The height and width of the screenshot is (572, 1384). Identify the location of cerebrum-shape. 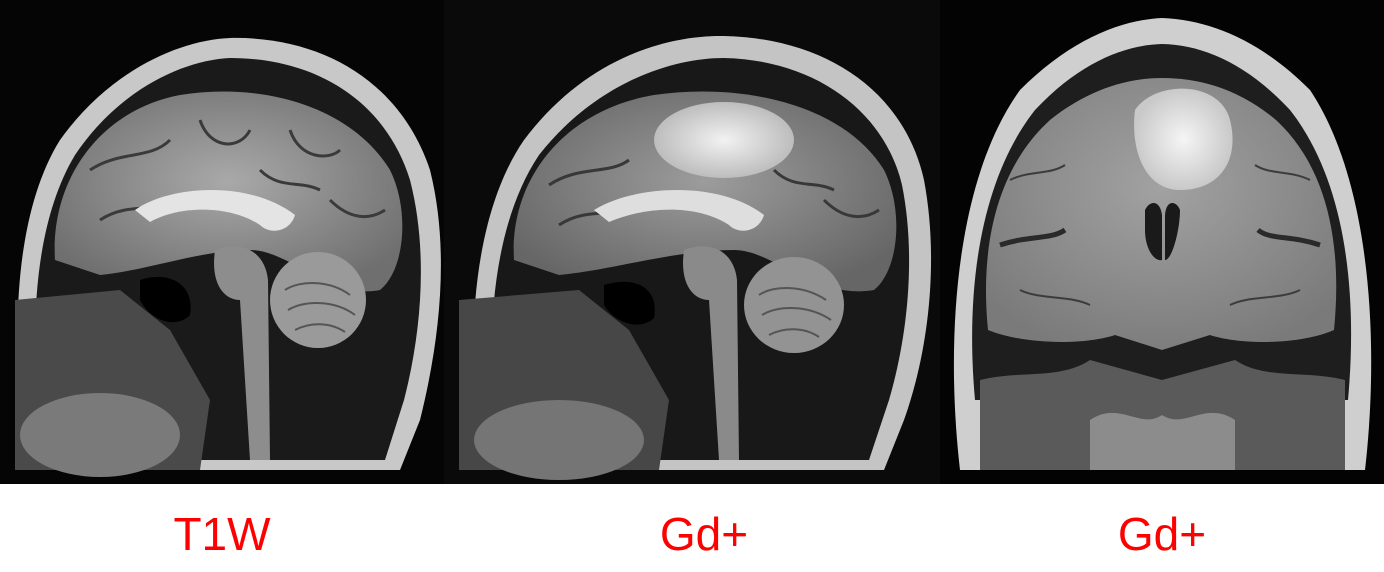
(705, 191).